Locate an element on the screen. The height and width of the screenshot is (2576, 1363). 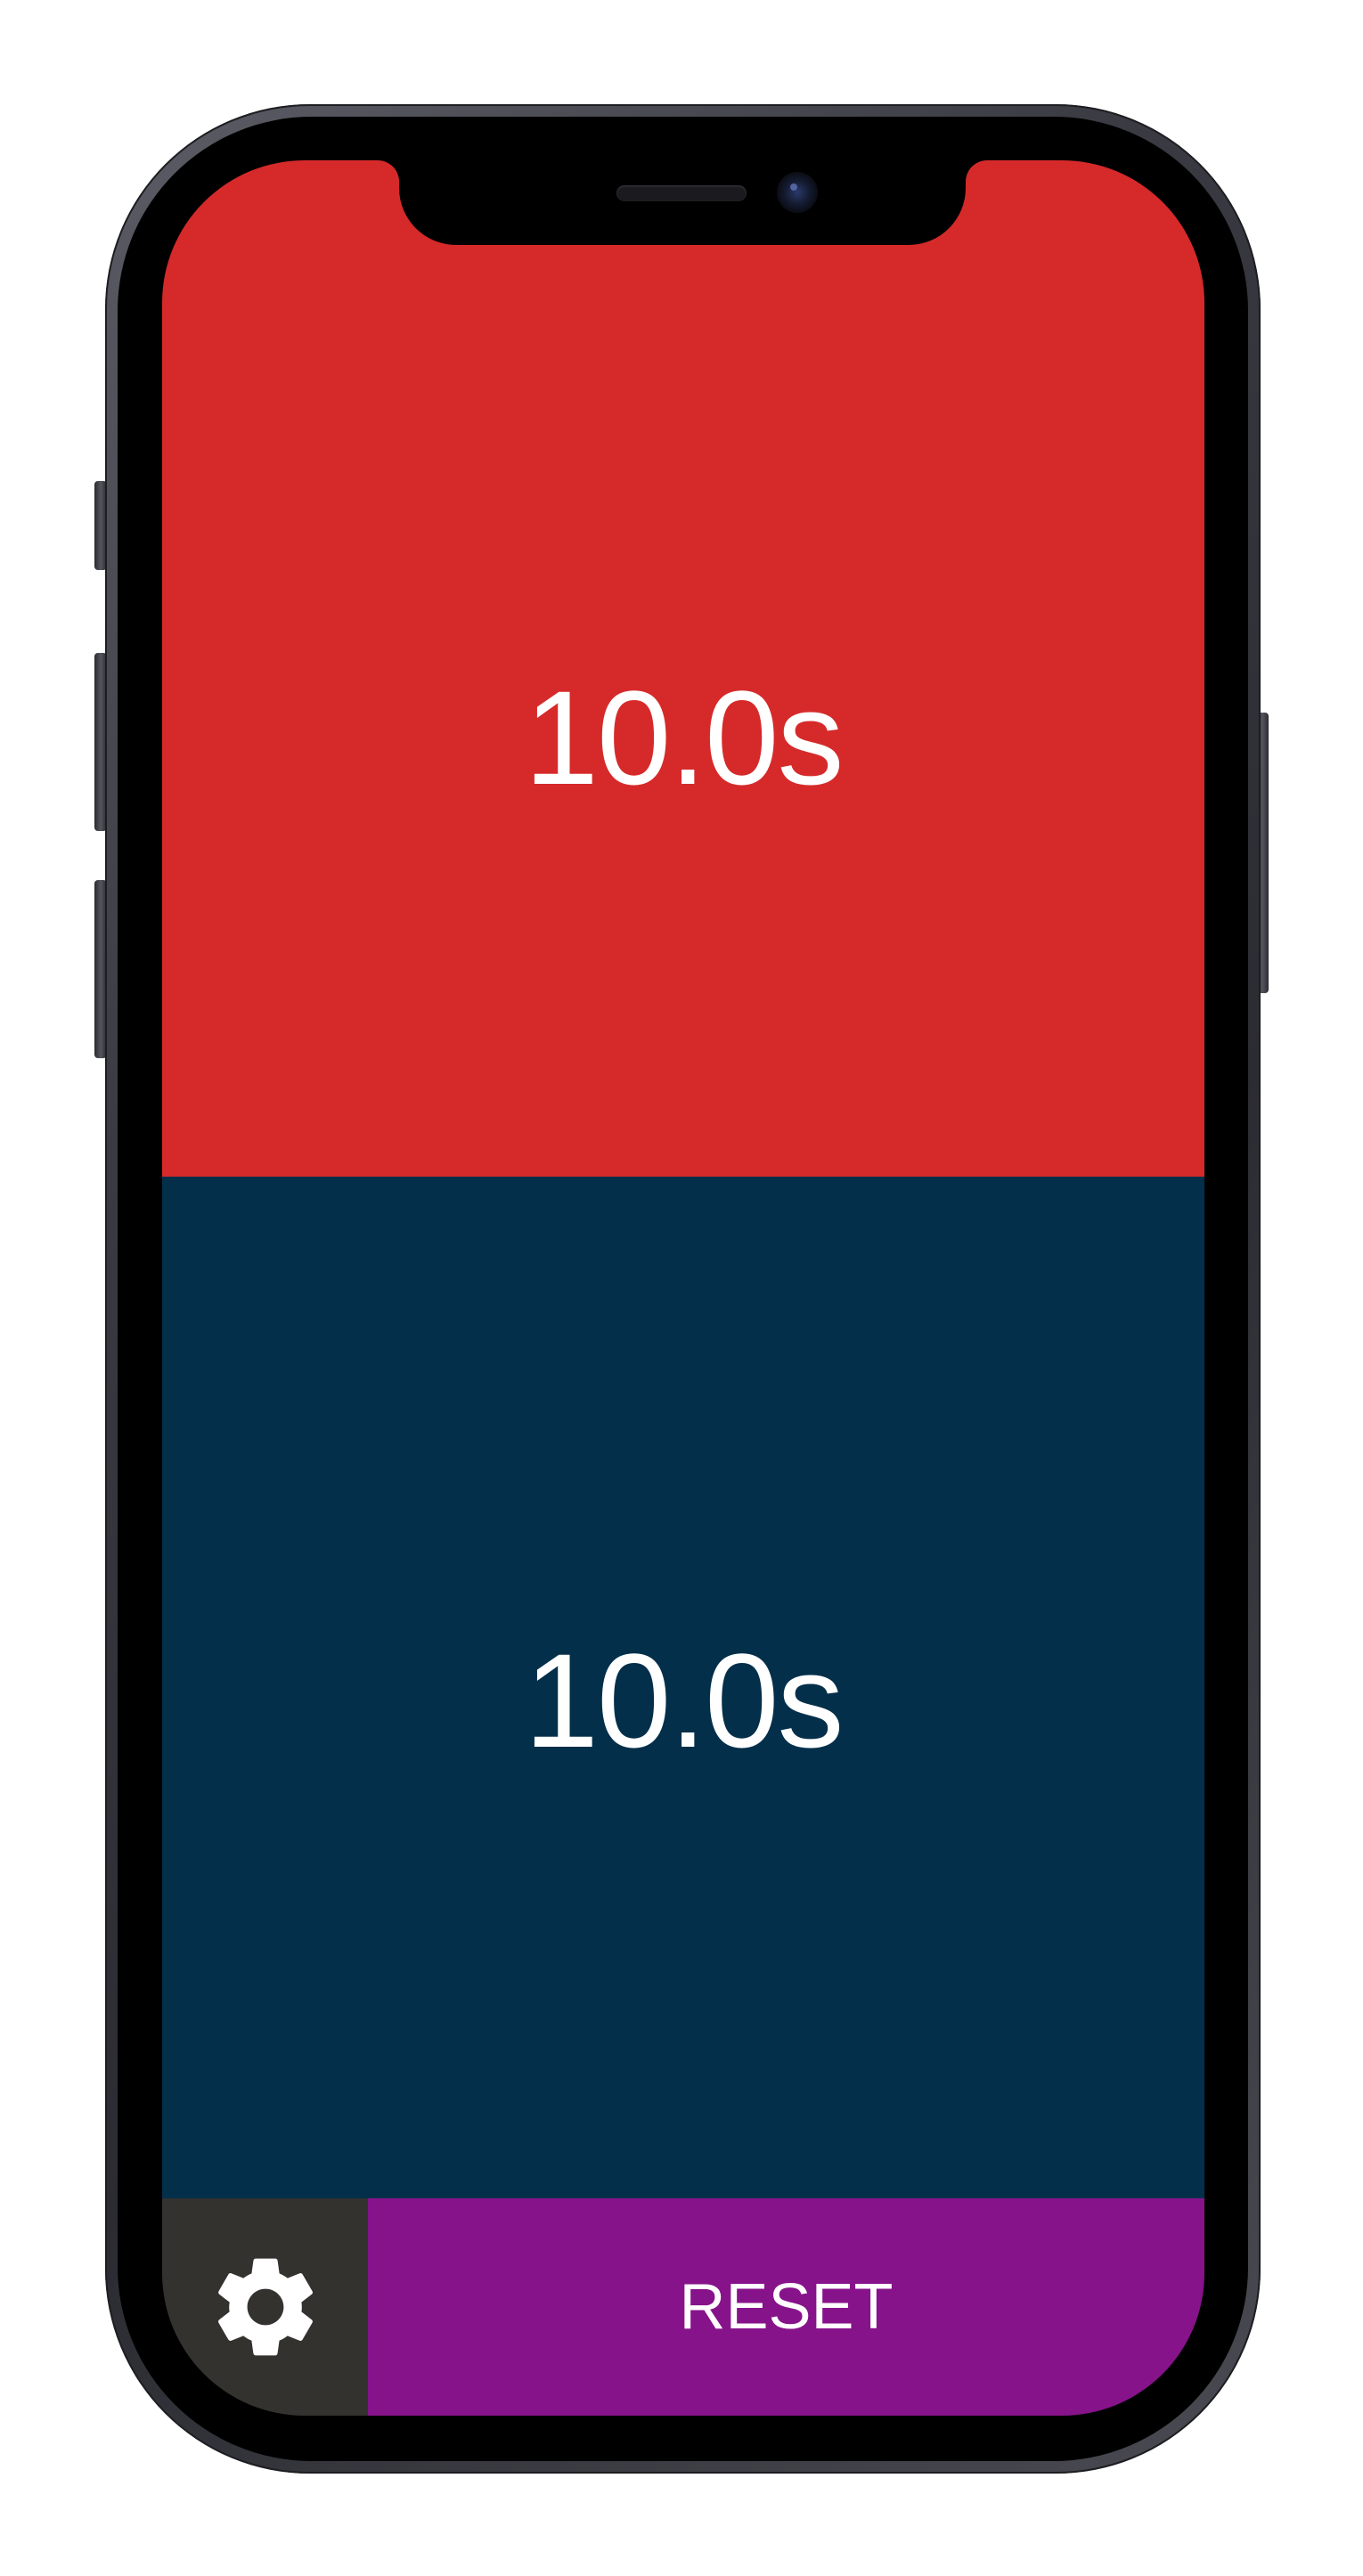
bottom-timer-value: 10.0s is located at coordinates (684, 1700).